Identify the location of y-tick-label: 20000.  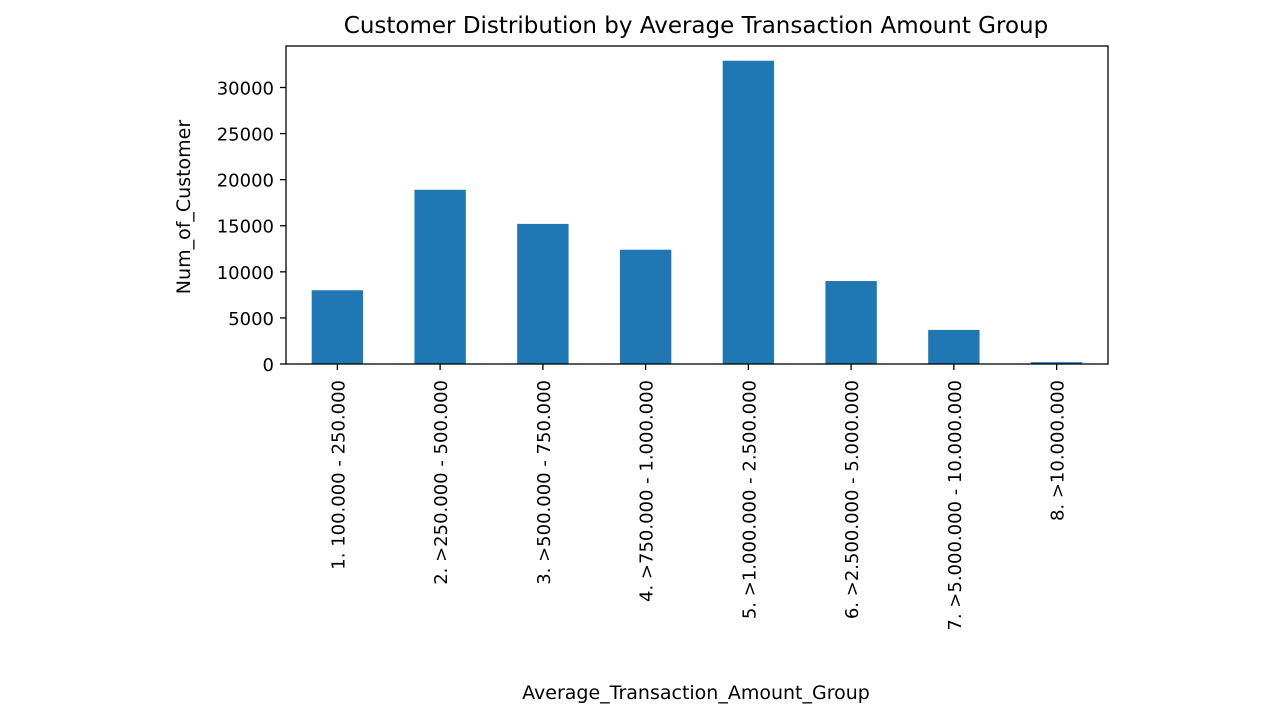
(245, 181).